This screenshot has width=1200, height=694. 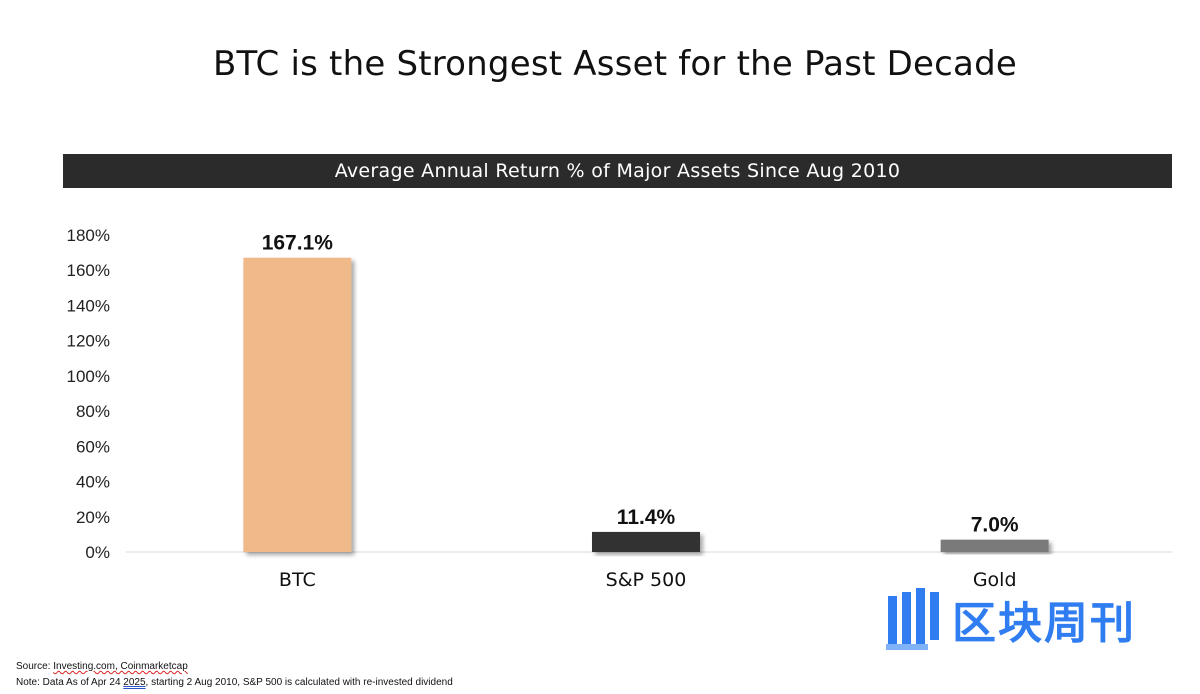 I want to click on source-sites: Investing.com, Coinmarketcap, so click(x=120, y=666).